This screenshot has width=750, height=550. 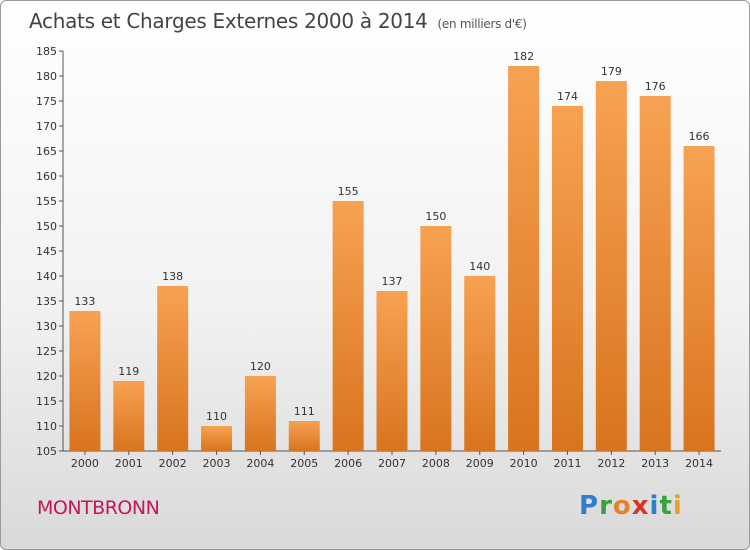 What do you see at coordinates (46, 376) in the screenshot?
I see `y-tick-label: 120` at bounding box center [46, 376].